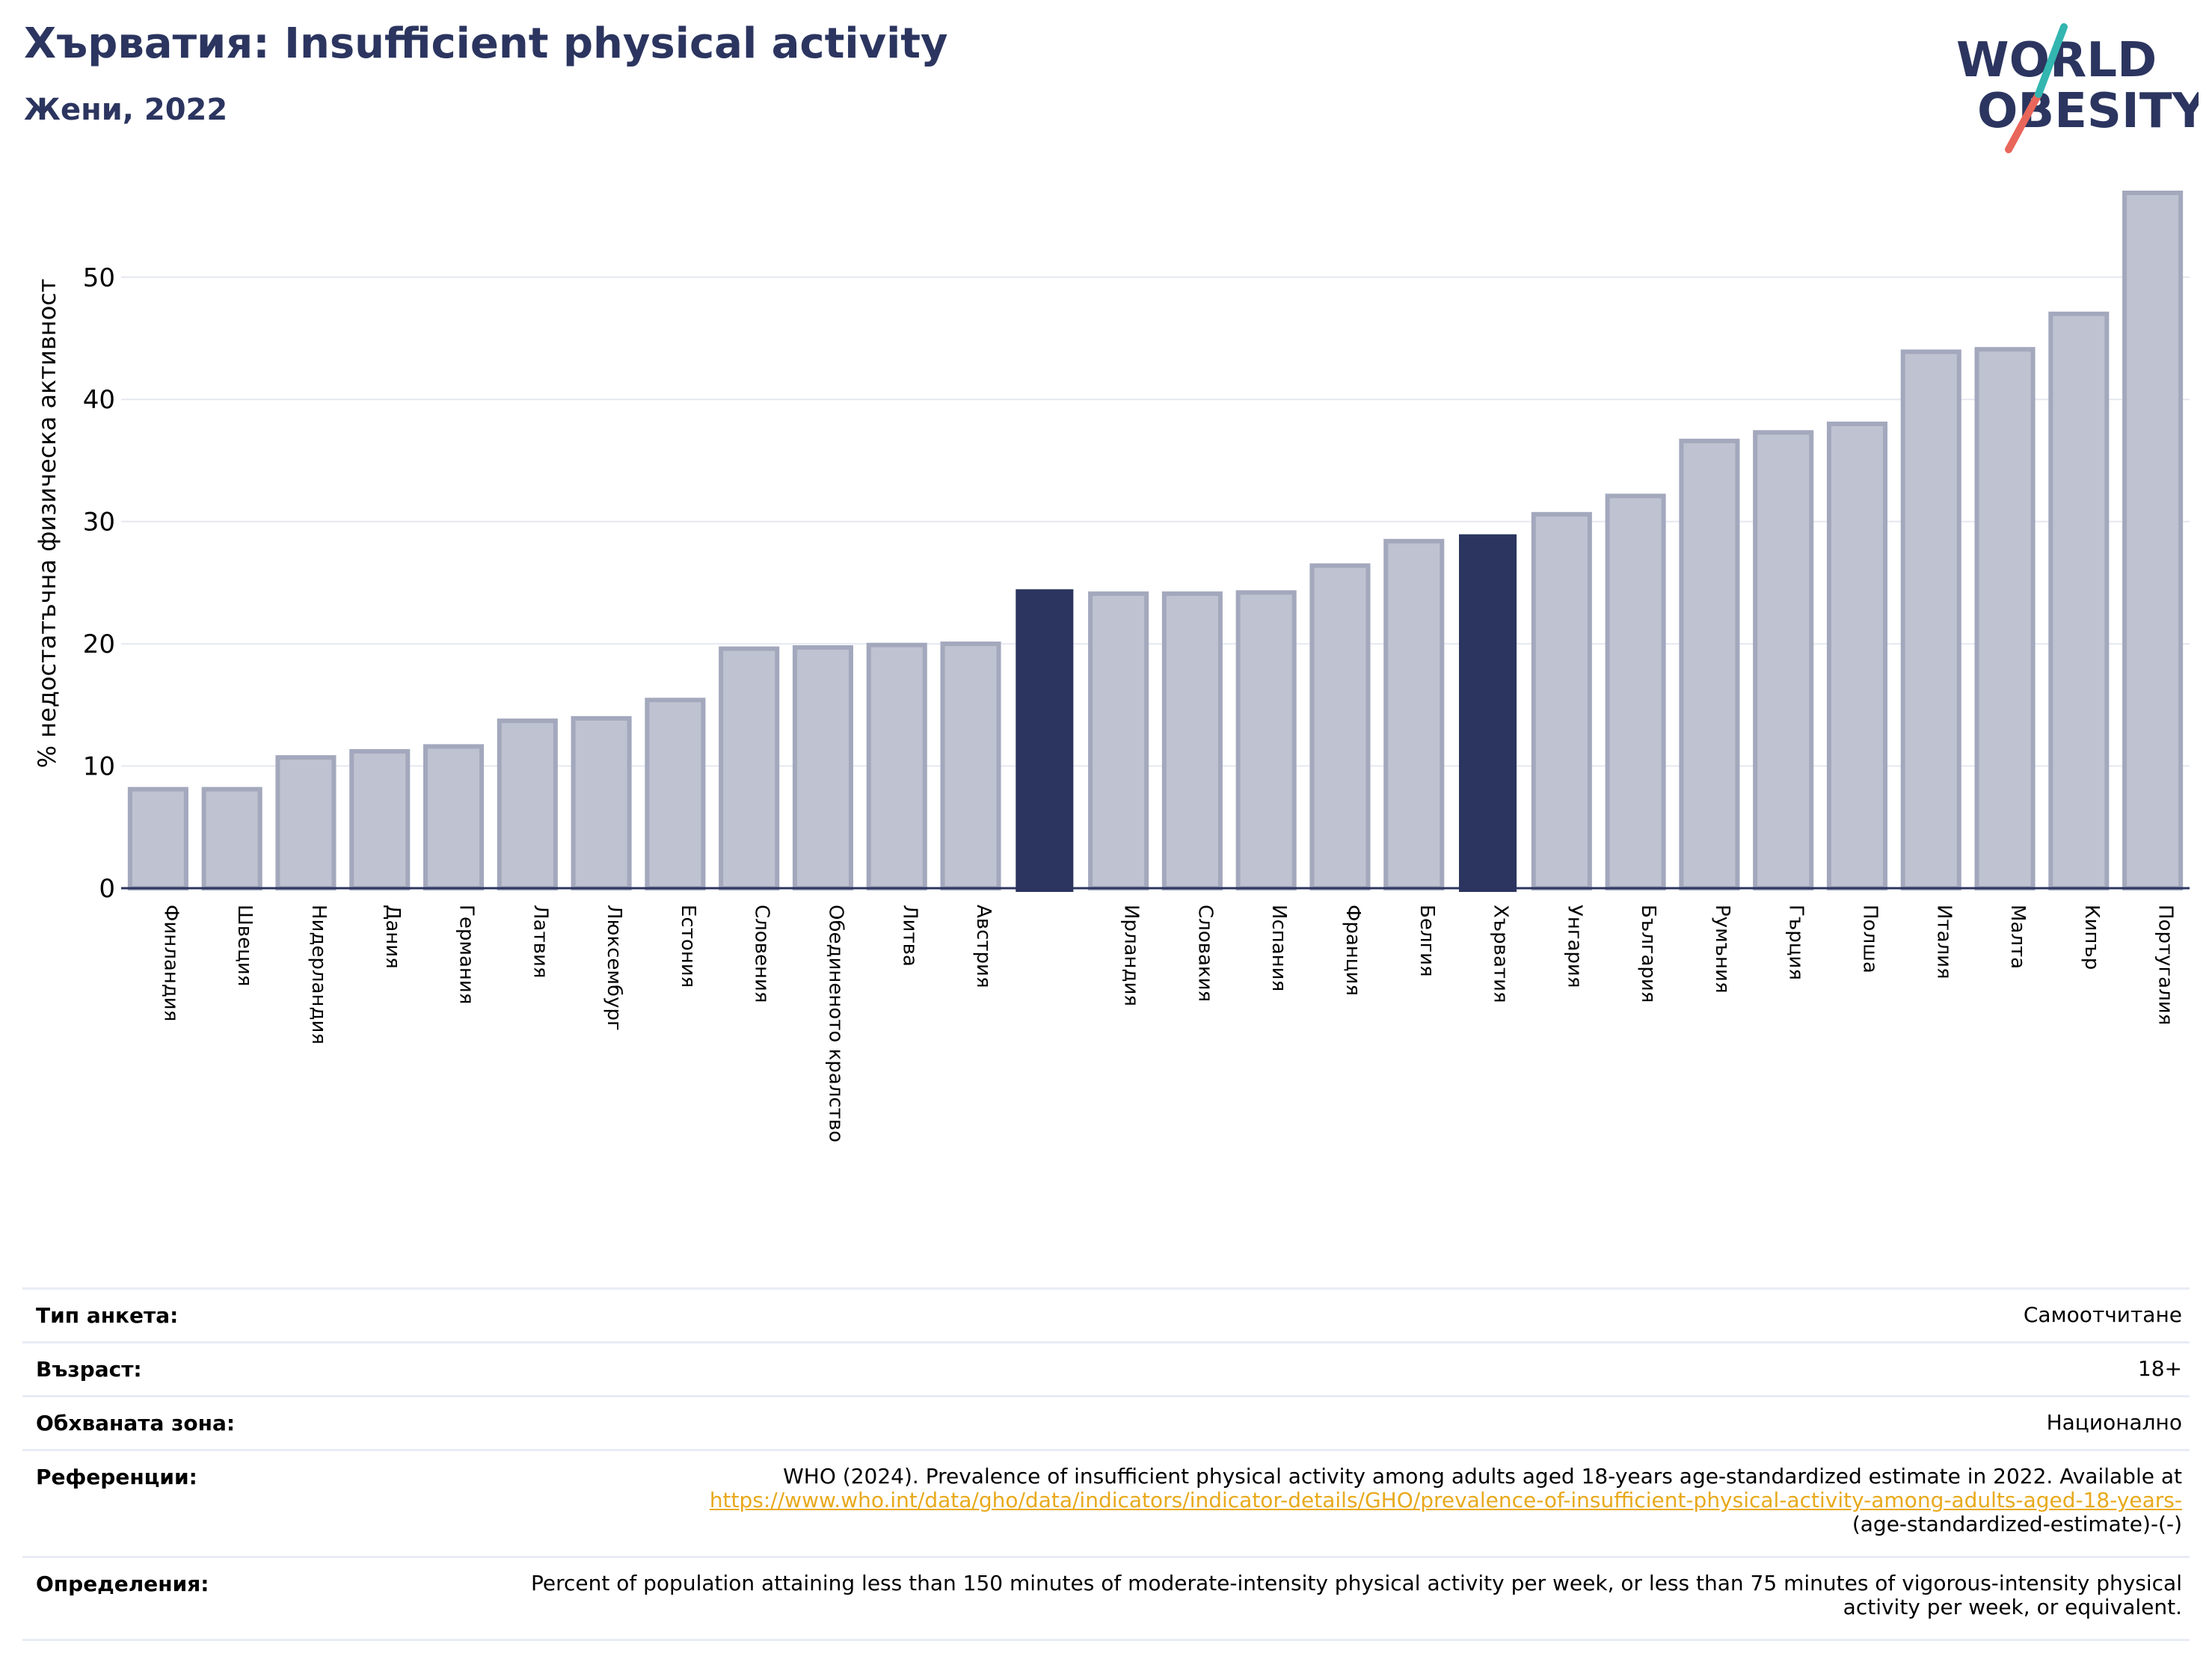 The height and width of the screenshot is (1662, 2212). Describe the element at coordinates (122, 1584) in the screenshot. I see `definitions-label: Определения:` at that location.